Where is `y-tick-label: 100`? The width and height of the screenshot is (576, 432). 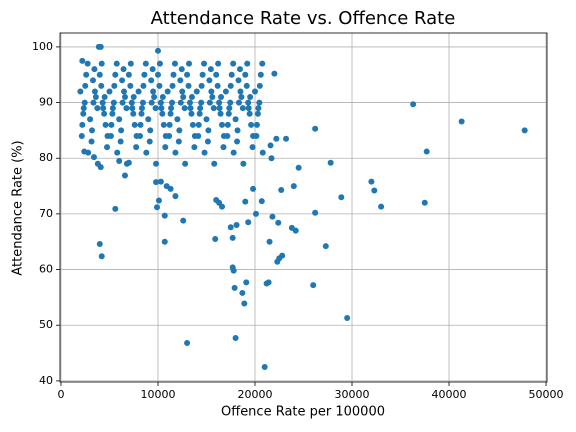 y-tick-label: 100 is located at coordinates (42, 46).